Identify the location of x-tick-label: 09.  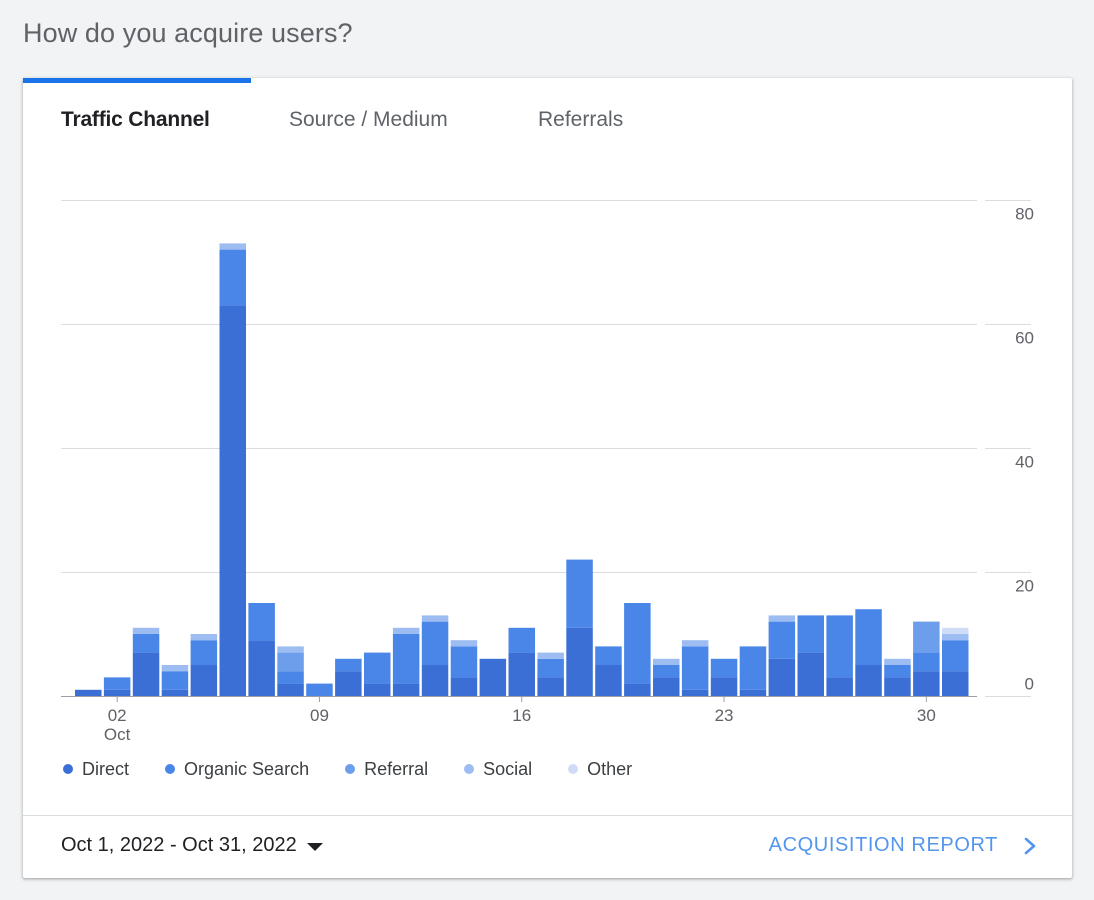
(319, 715).